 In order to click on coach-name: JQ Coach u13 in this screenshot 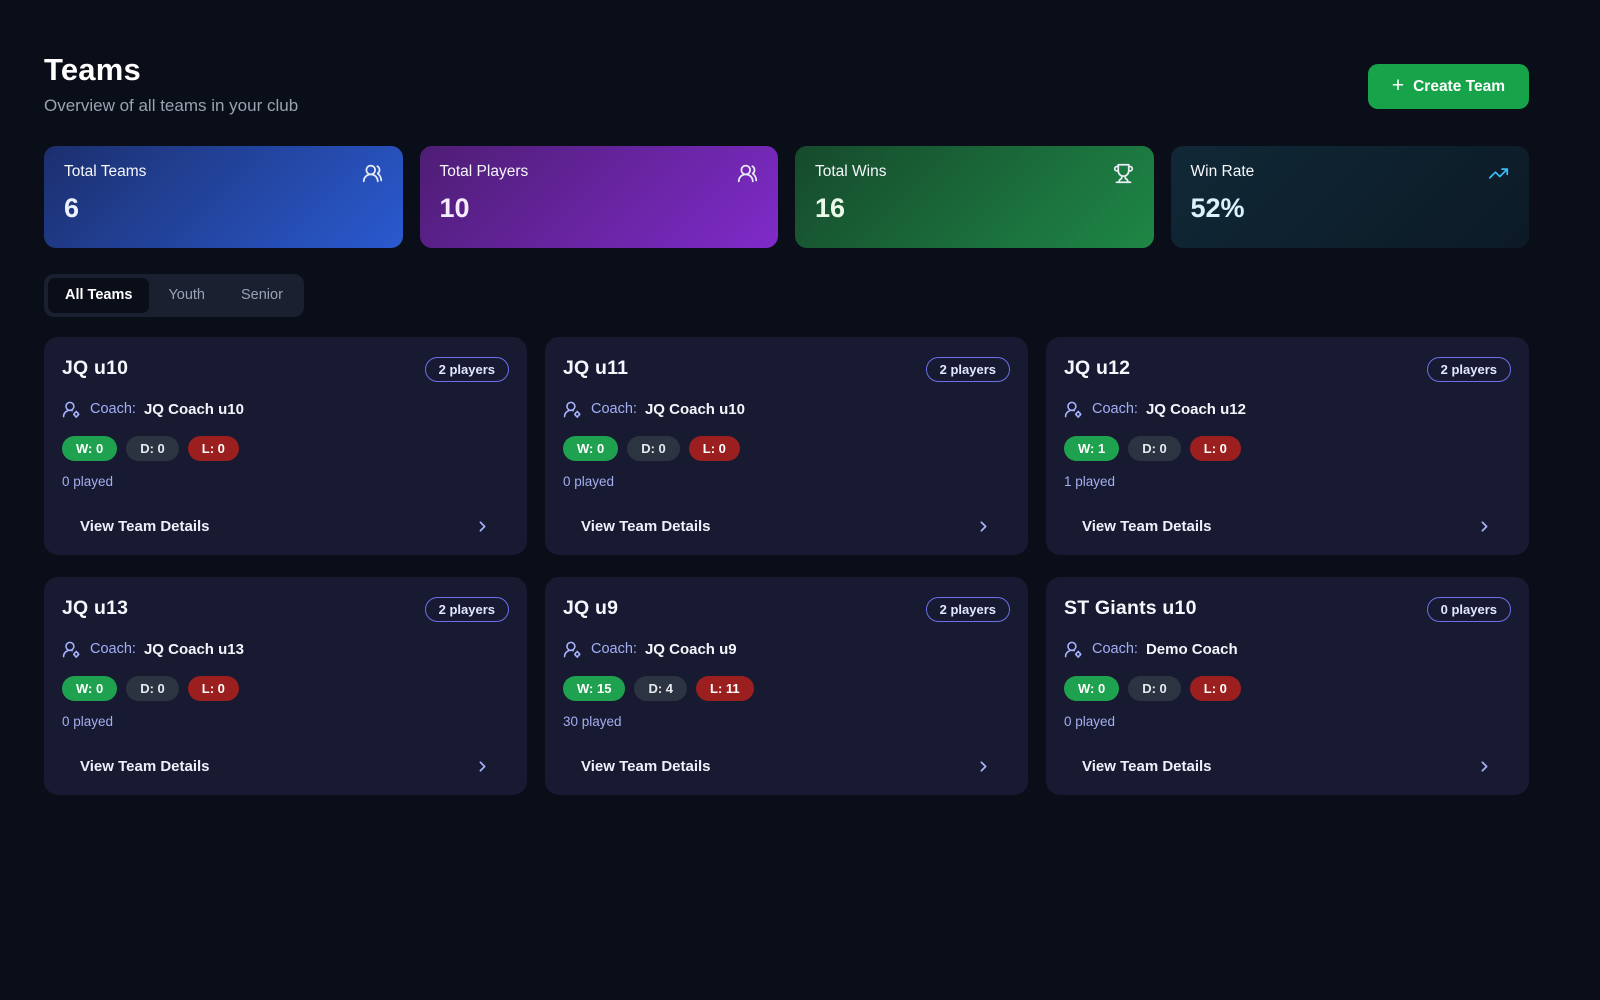, I will do `click(193, 649)`.